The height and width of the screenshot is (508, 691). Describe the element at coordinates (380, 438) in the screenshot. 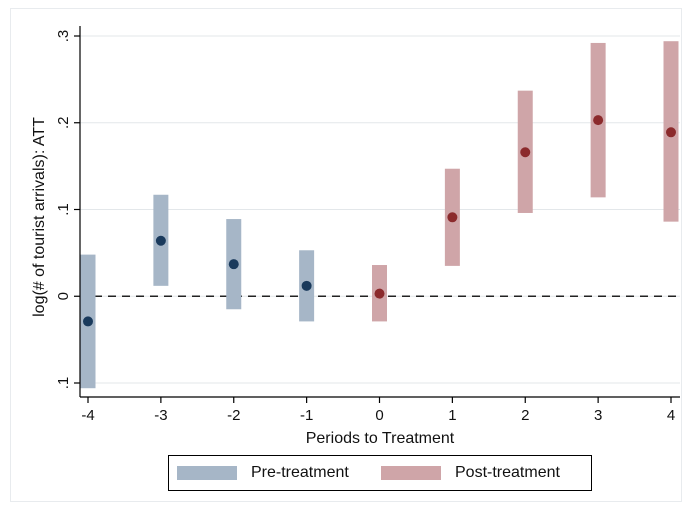

I see `x-axis-label: Periods to Treatment` at that location.